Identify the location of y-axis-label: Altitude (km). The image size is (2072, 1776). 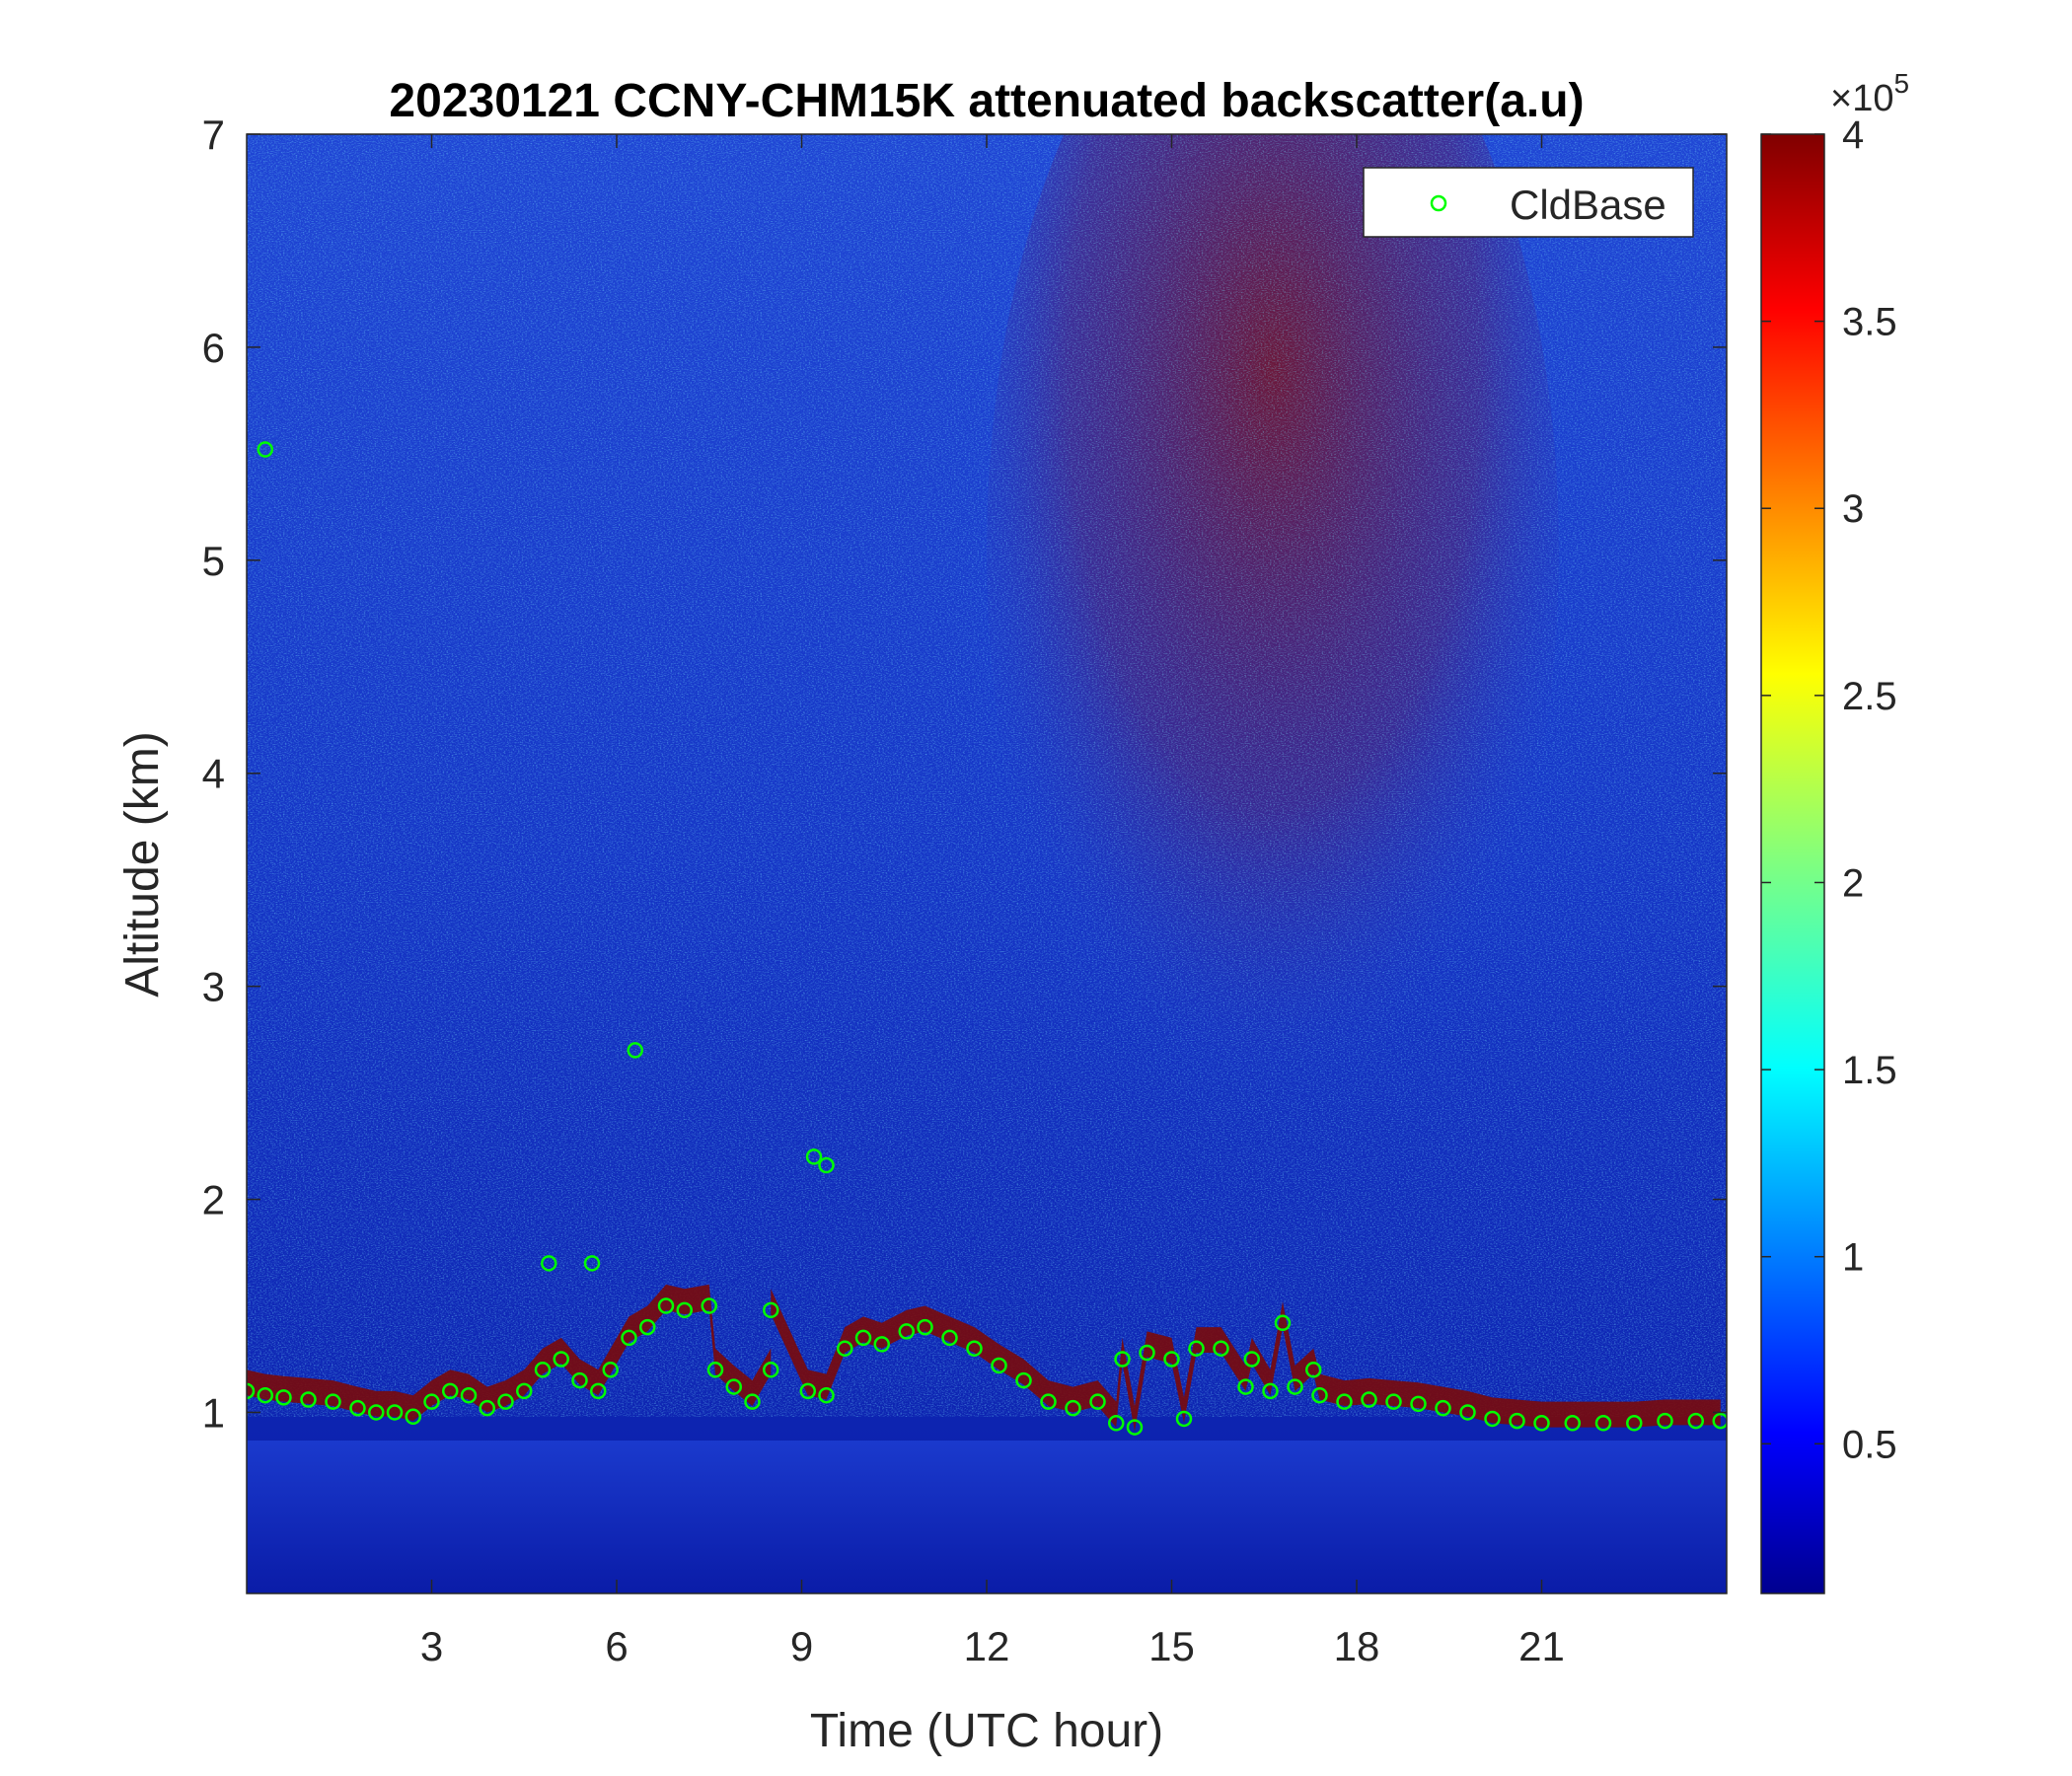
(142, 864).